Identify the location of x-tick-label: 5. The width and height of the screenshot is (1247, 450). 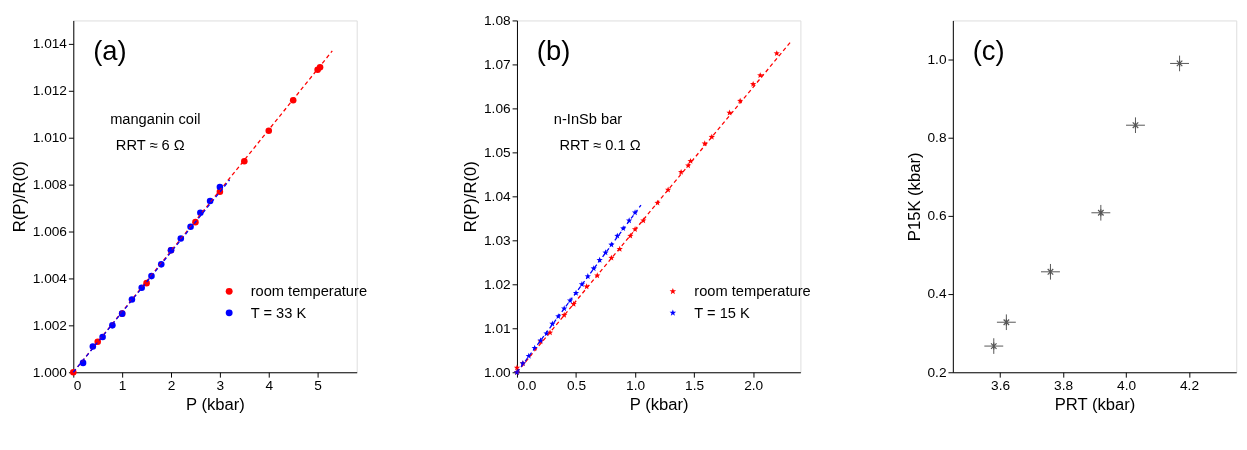
(318, 386).